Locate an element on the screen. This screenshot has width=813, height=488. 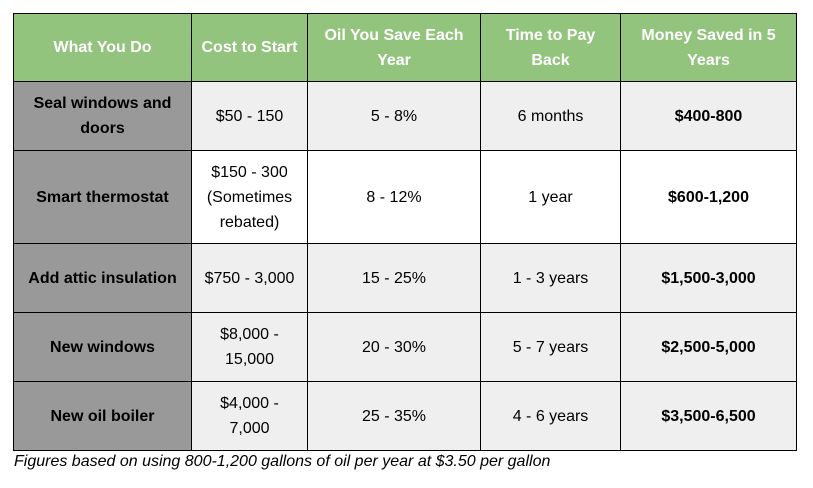
column-header-payback-time: Time to Pay Back is located at coordinates (550, 47).